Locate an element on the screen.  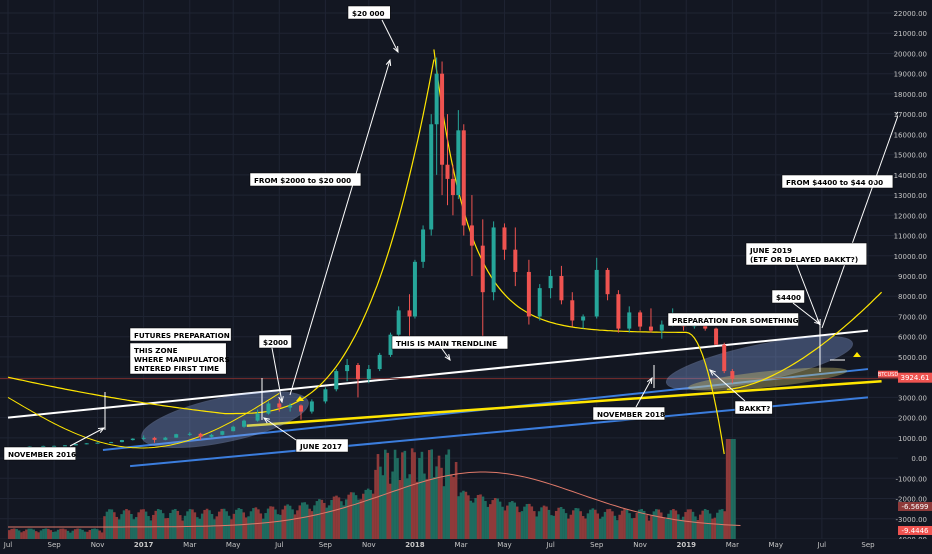
arrow-nov-2018 is located at coordinates (644, 392).